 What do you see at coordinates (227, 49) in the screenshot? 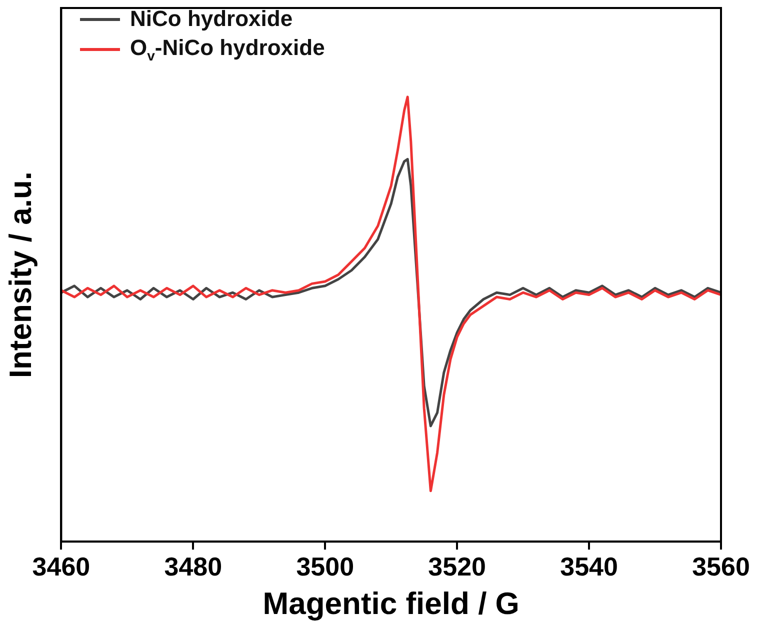
I see `legend-label: O$_{v}$-NiCo hydroxide` at bounding box center [227, 49].